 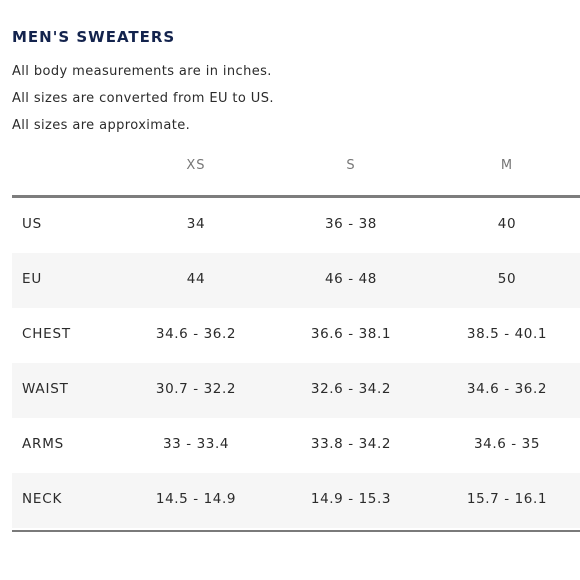 What do you see at coordinates (196, 389) in the screenshot?
I see `table-cell: 30.7 - 32.2` at bounding box center [196, 389].